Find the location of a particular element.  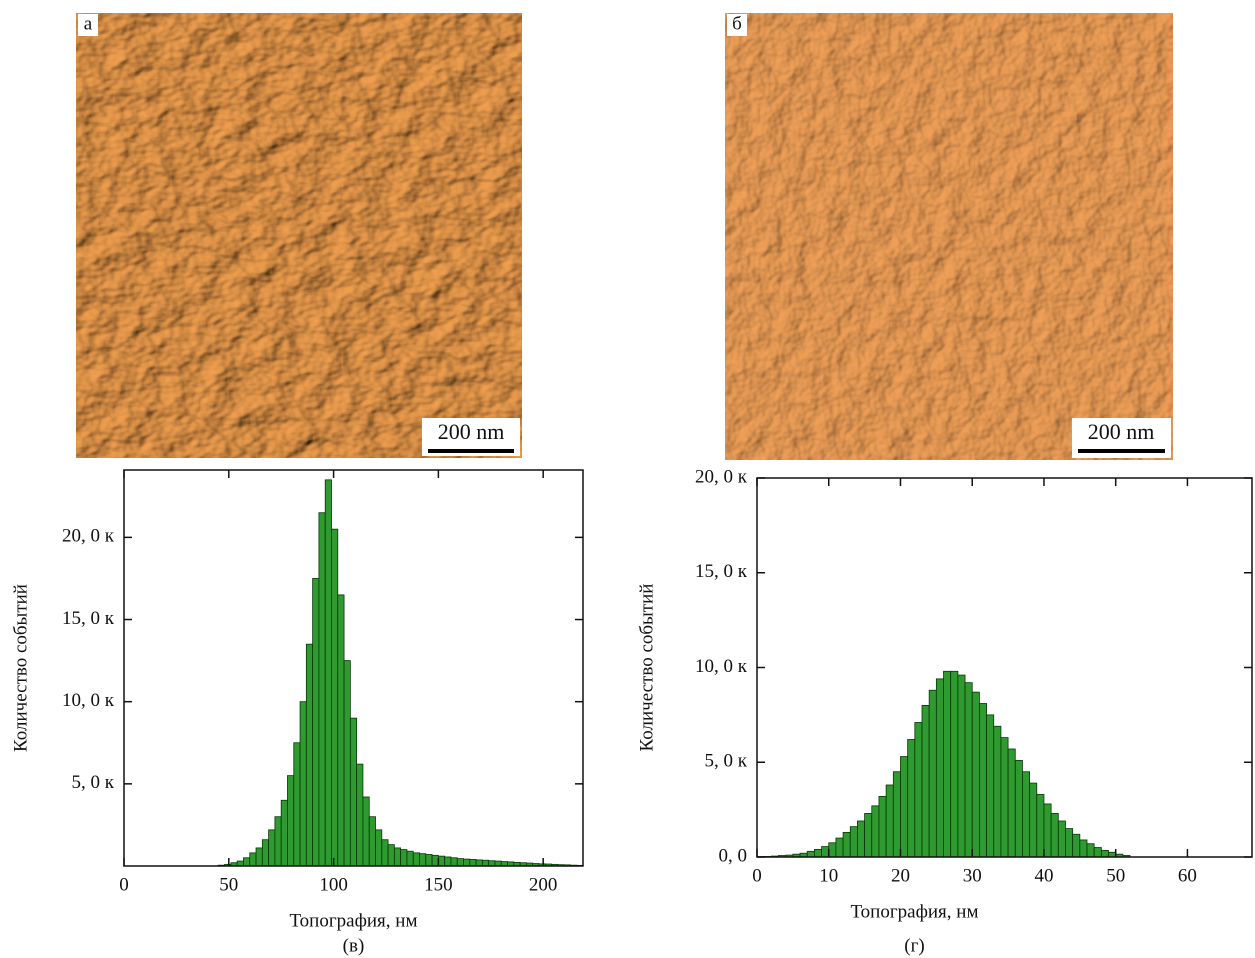

panel-label: а is located at coordinates (88, 23).